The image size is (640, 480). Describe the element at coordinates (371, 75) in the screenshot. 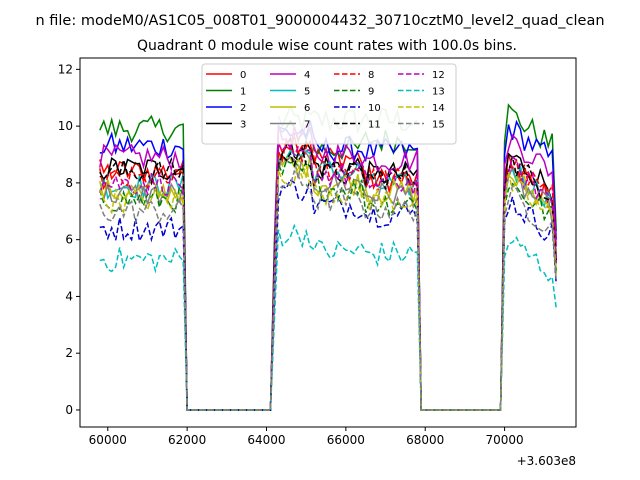

I see `legend-label-8: 8` at that location.